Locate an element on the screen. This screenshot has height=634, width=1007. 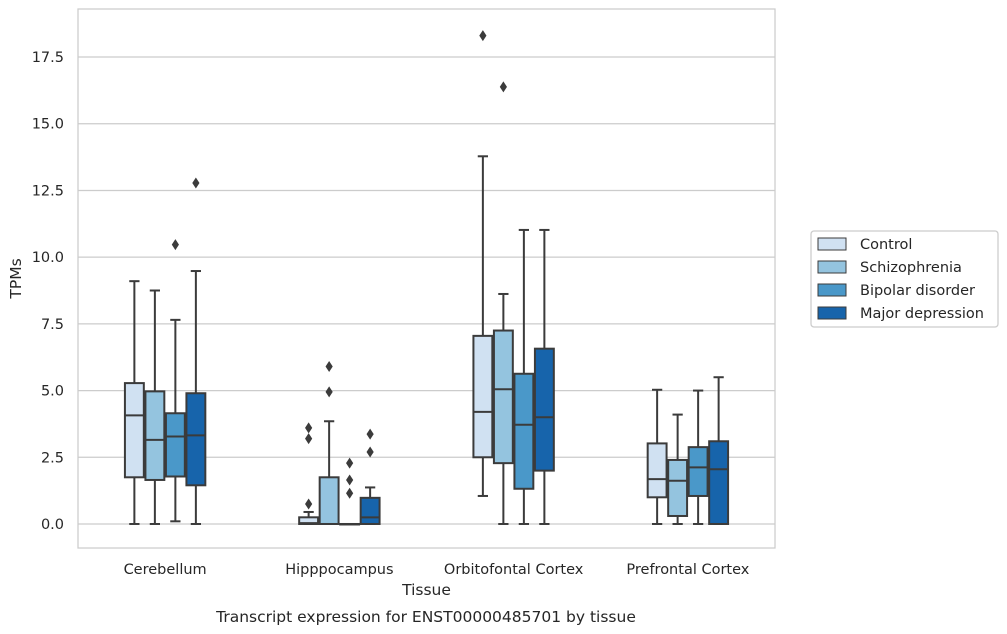
y-tick-label: 12.5 is located at coordinates (48, 191).